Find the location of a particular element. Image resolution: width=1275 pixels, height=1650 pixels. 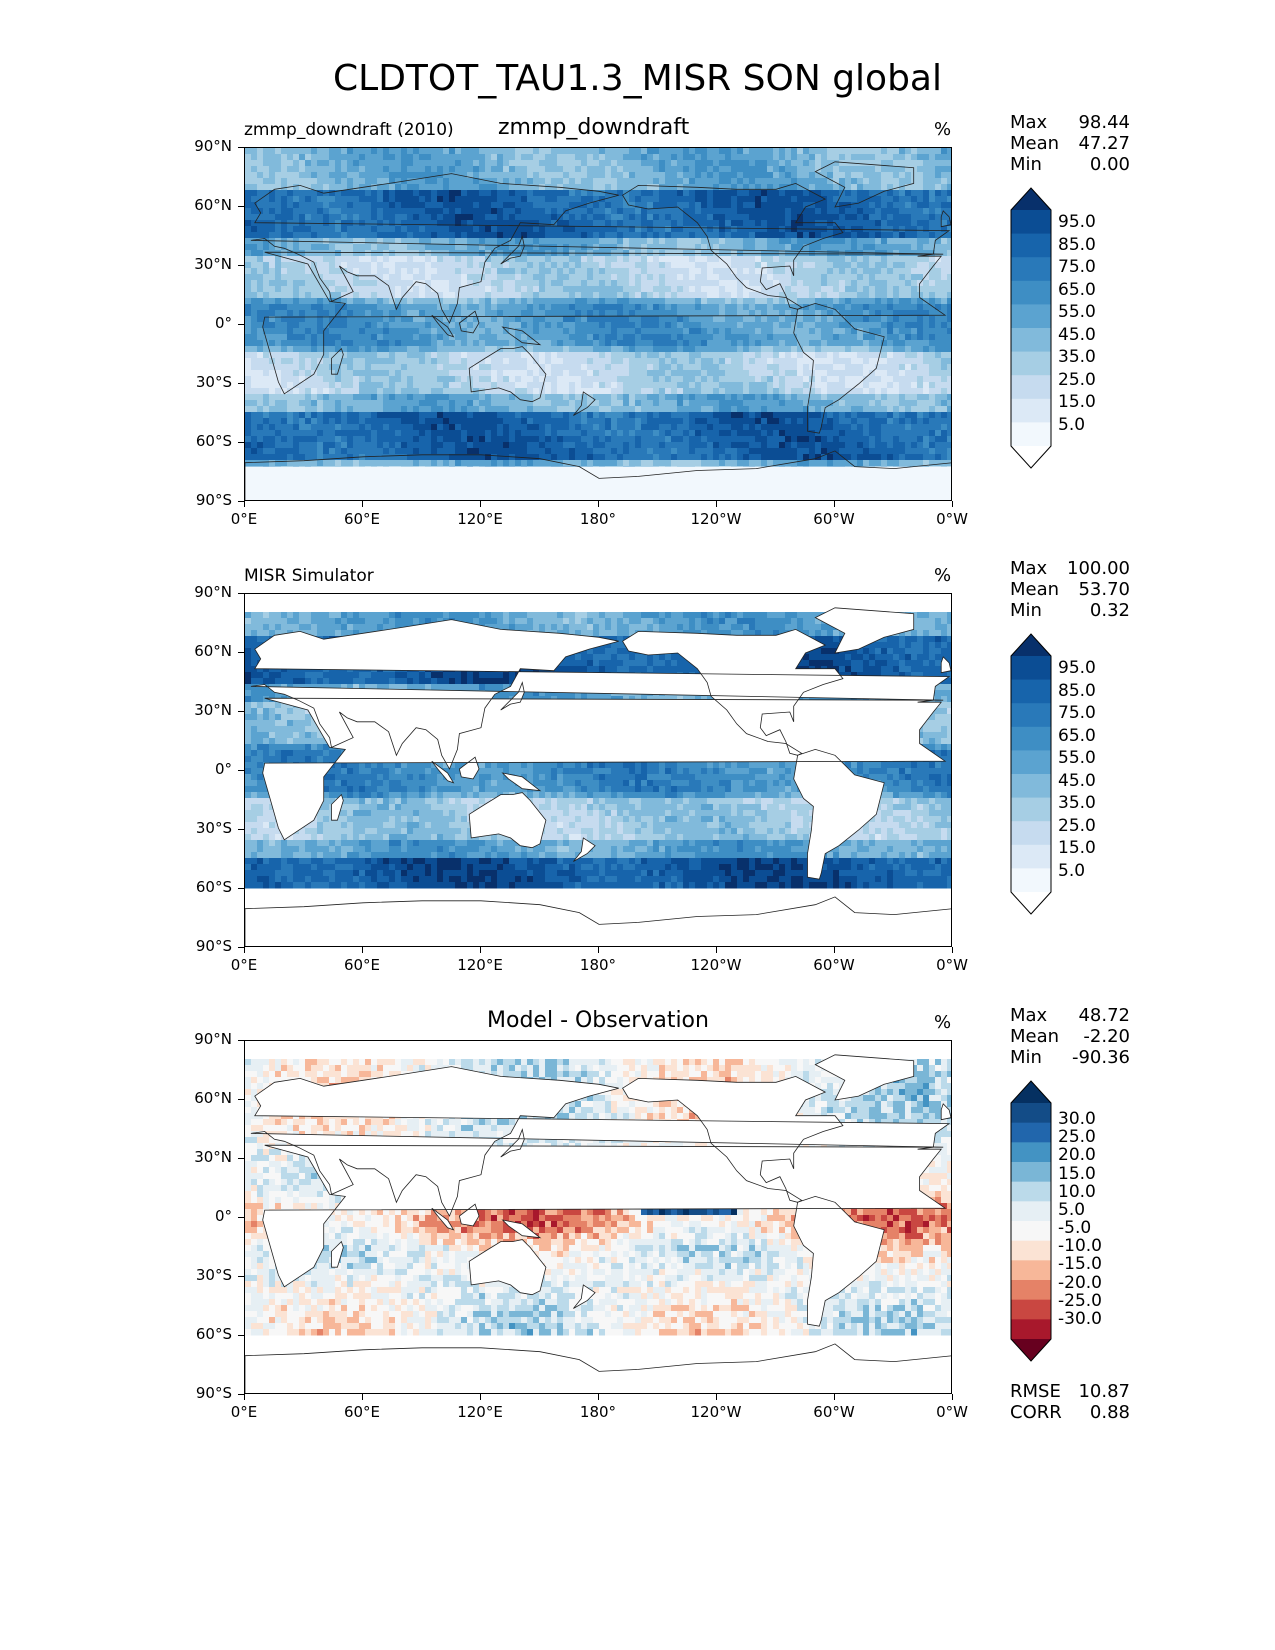

panel-center-label: Model - Observation is located at coordinates (598, 1020).